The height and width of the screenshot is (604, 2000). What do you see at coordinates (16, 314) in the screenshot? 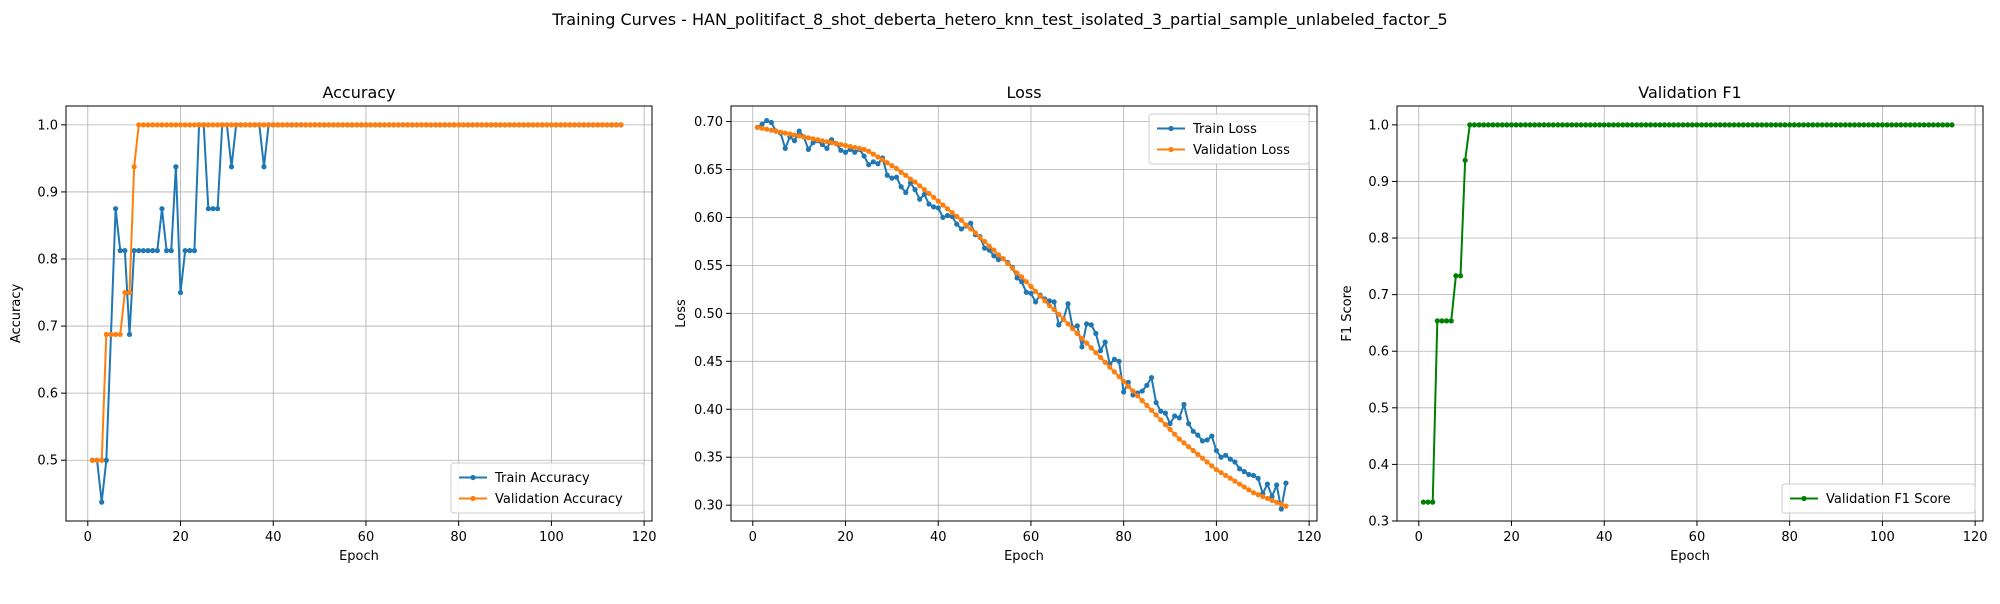
I see `y-axis-label: Accuracy` at bounding box center [16, 314].